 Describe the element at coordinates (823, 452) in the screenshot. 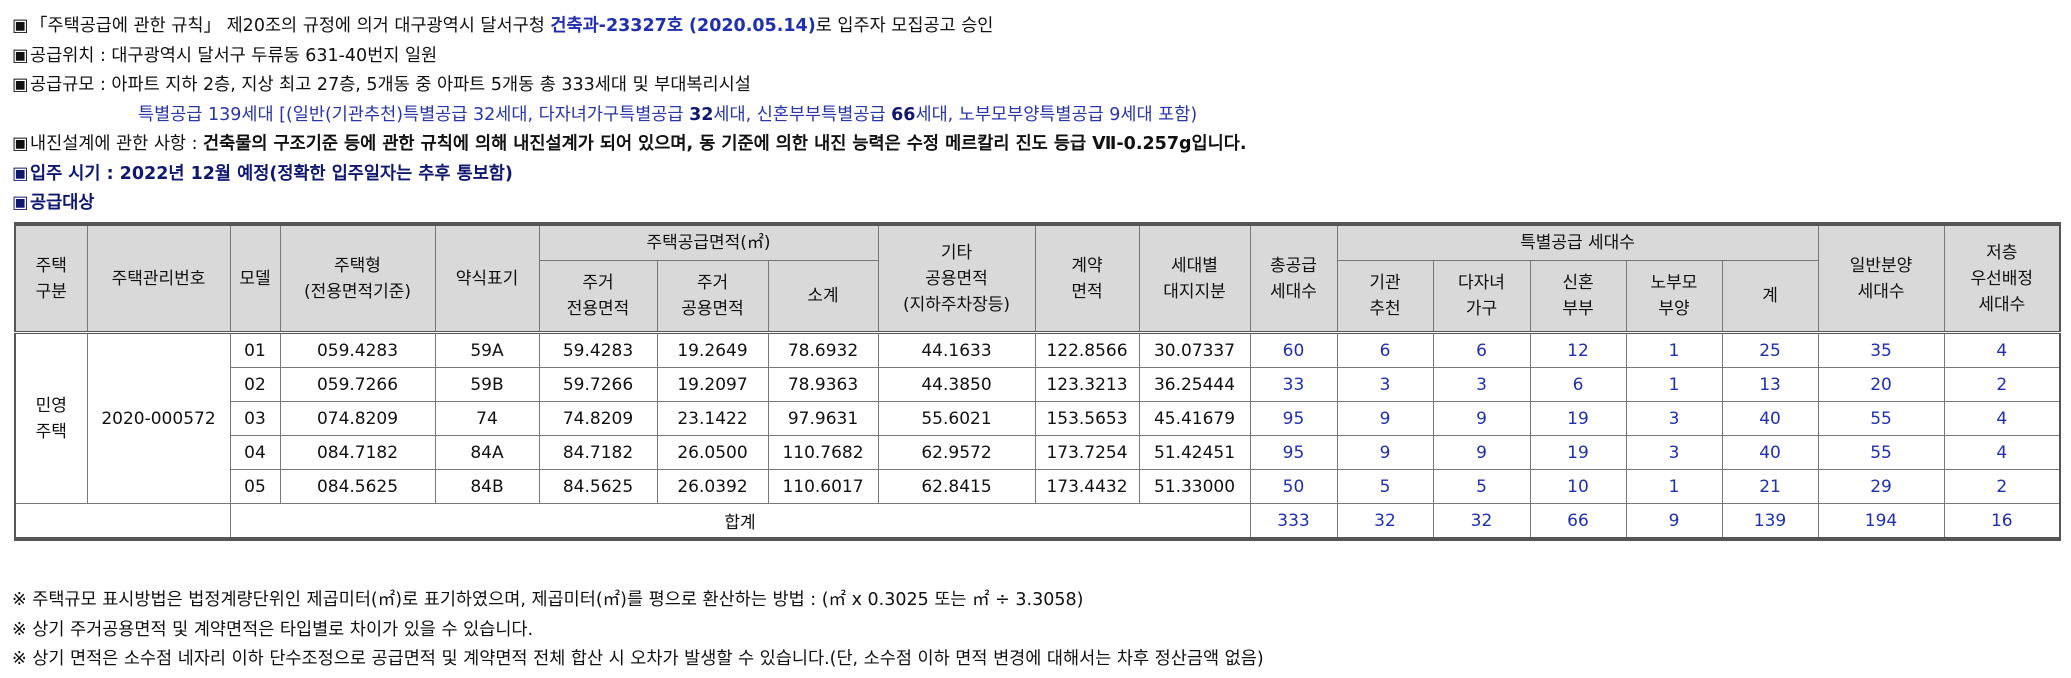

I see `table-cell: 110.7682` at that location.